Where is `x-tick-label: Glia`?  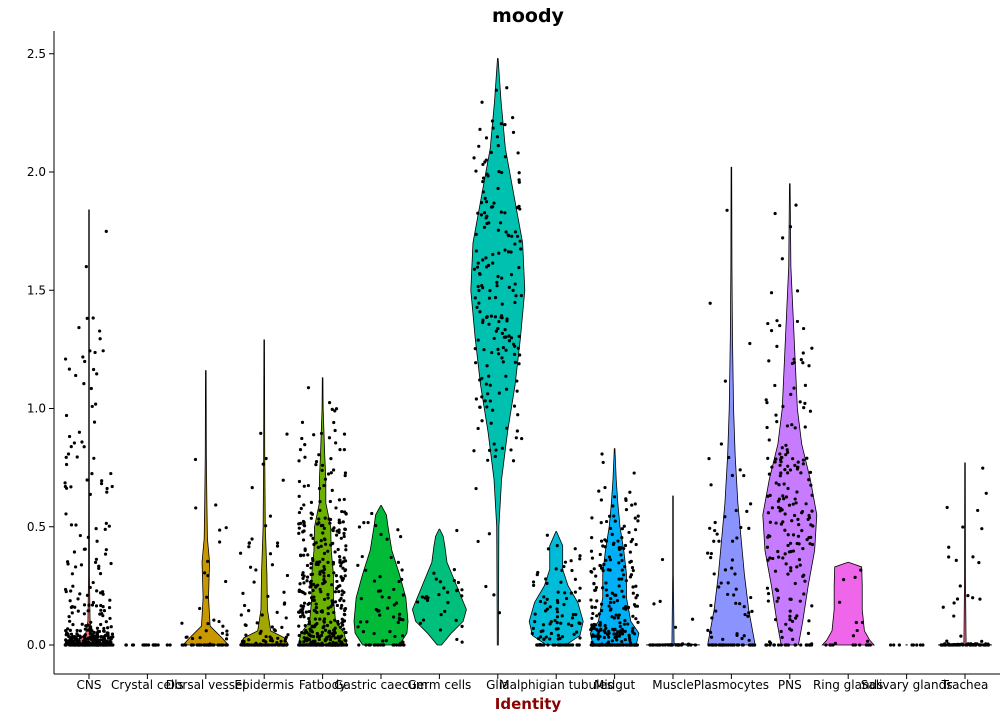
x-tick-label: Glia is located at coordinates (497, 685).